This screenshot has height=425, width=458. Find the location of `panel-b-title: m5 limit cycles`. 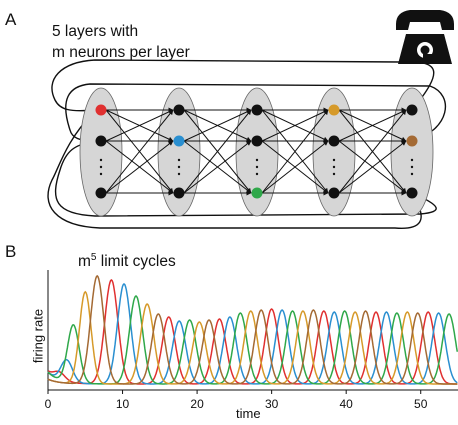

panel-b-title: m5 limit cycles is located at coordinates (127, 259).